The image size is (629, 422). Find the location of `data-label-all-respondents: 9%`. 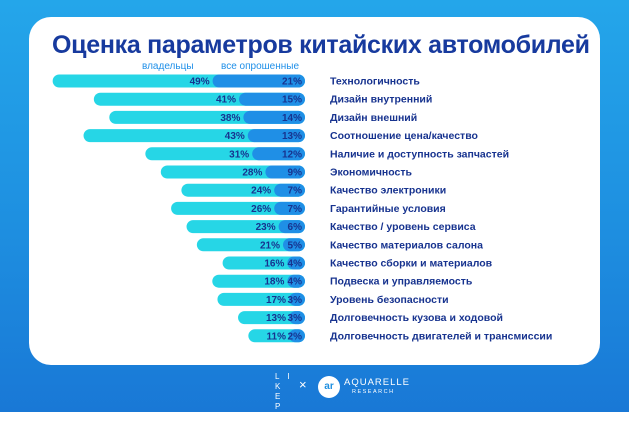

data-label-all-respondents: 9% is located at coordinates (295, 173).